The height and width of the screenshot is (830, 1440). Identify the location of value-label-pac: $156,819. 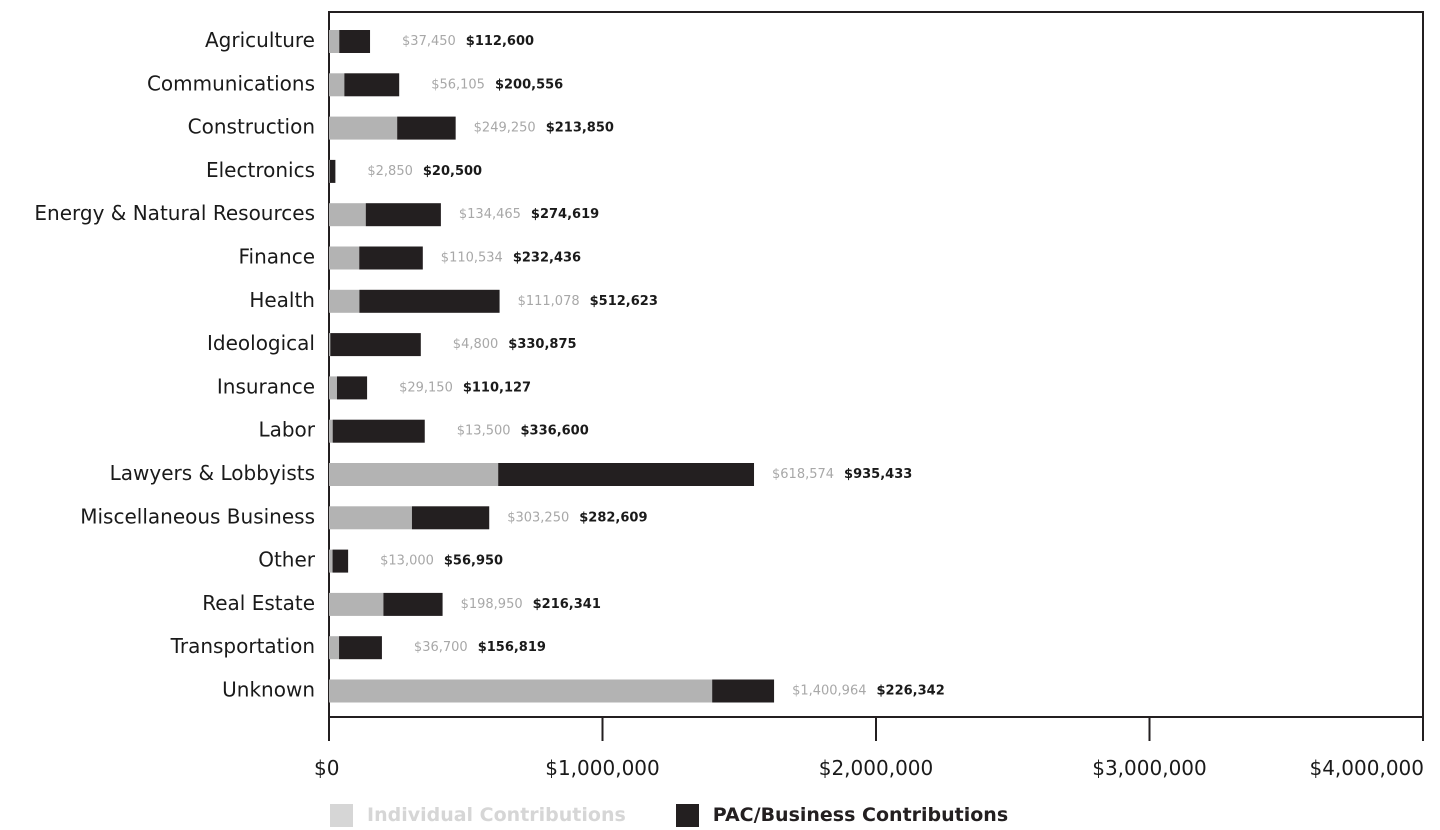
(512, 647).